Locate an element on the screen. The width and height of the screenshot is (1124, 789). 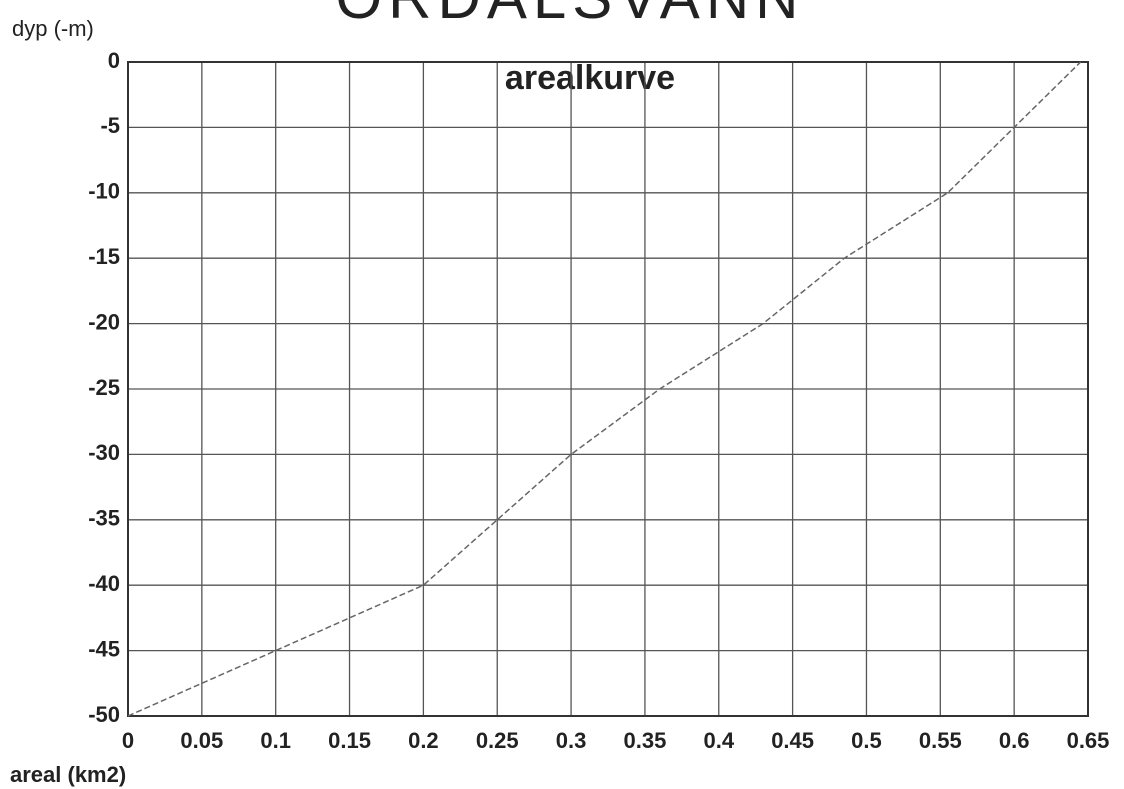
x-tick-label: 0.15 is located at coordinates (349, 740).